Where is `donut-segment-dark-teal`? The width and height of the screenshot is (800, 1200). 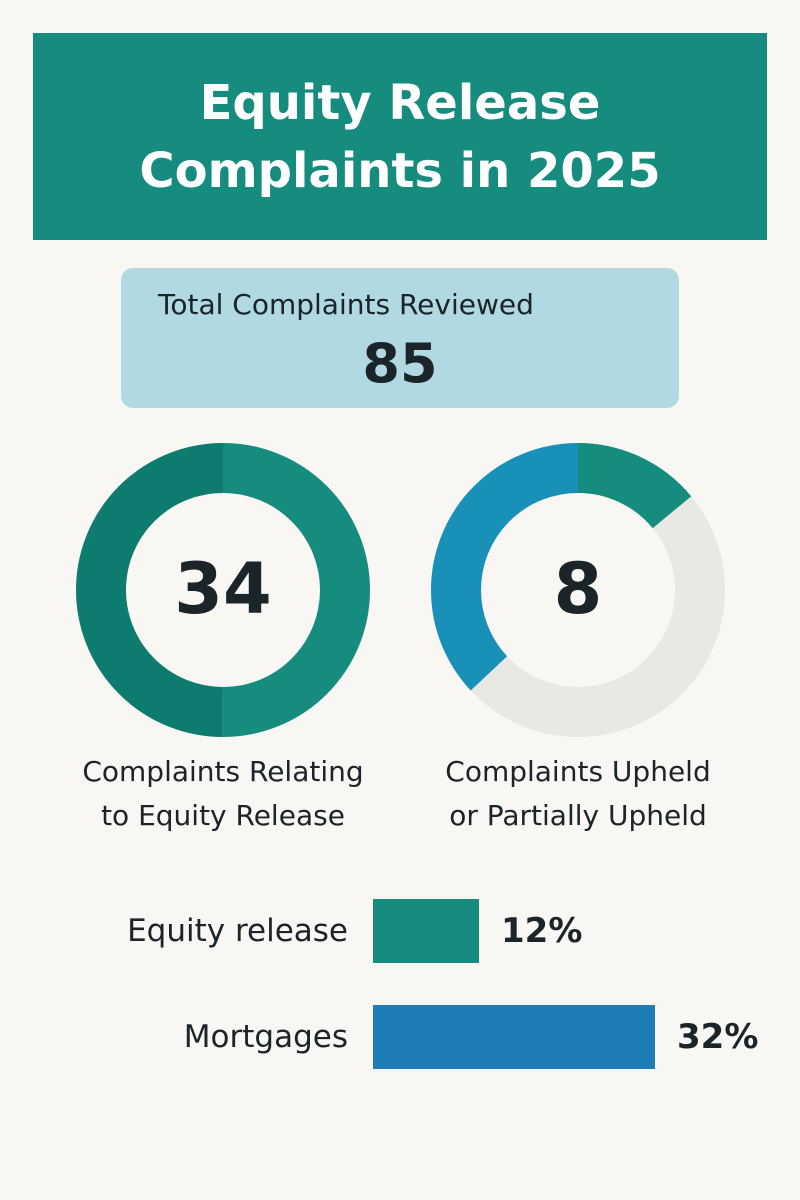 donut-segment-dark-teal is located at coordinates (223, 590).